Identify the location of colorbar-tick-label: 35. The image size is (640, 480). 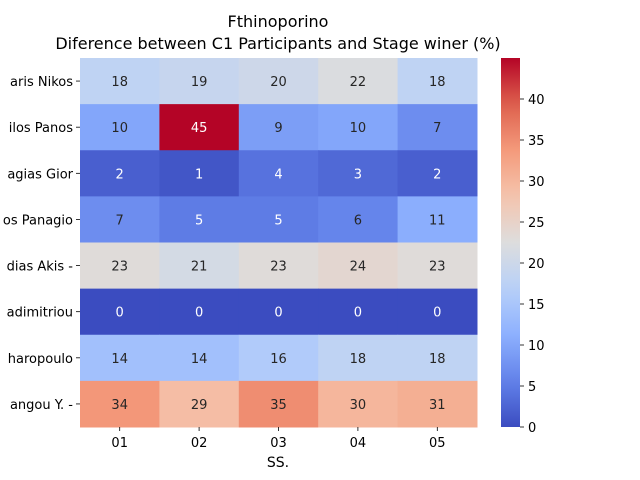
(536, 141).